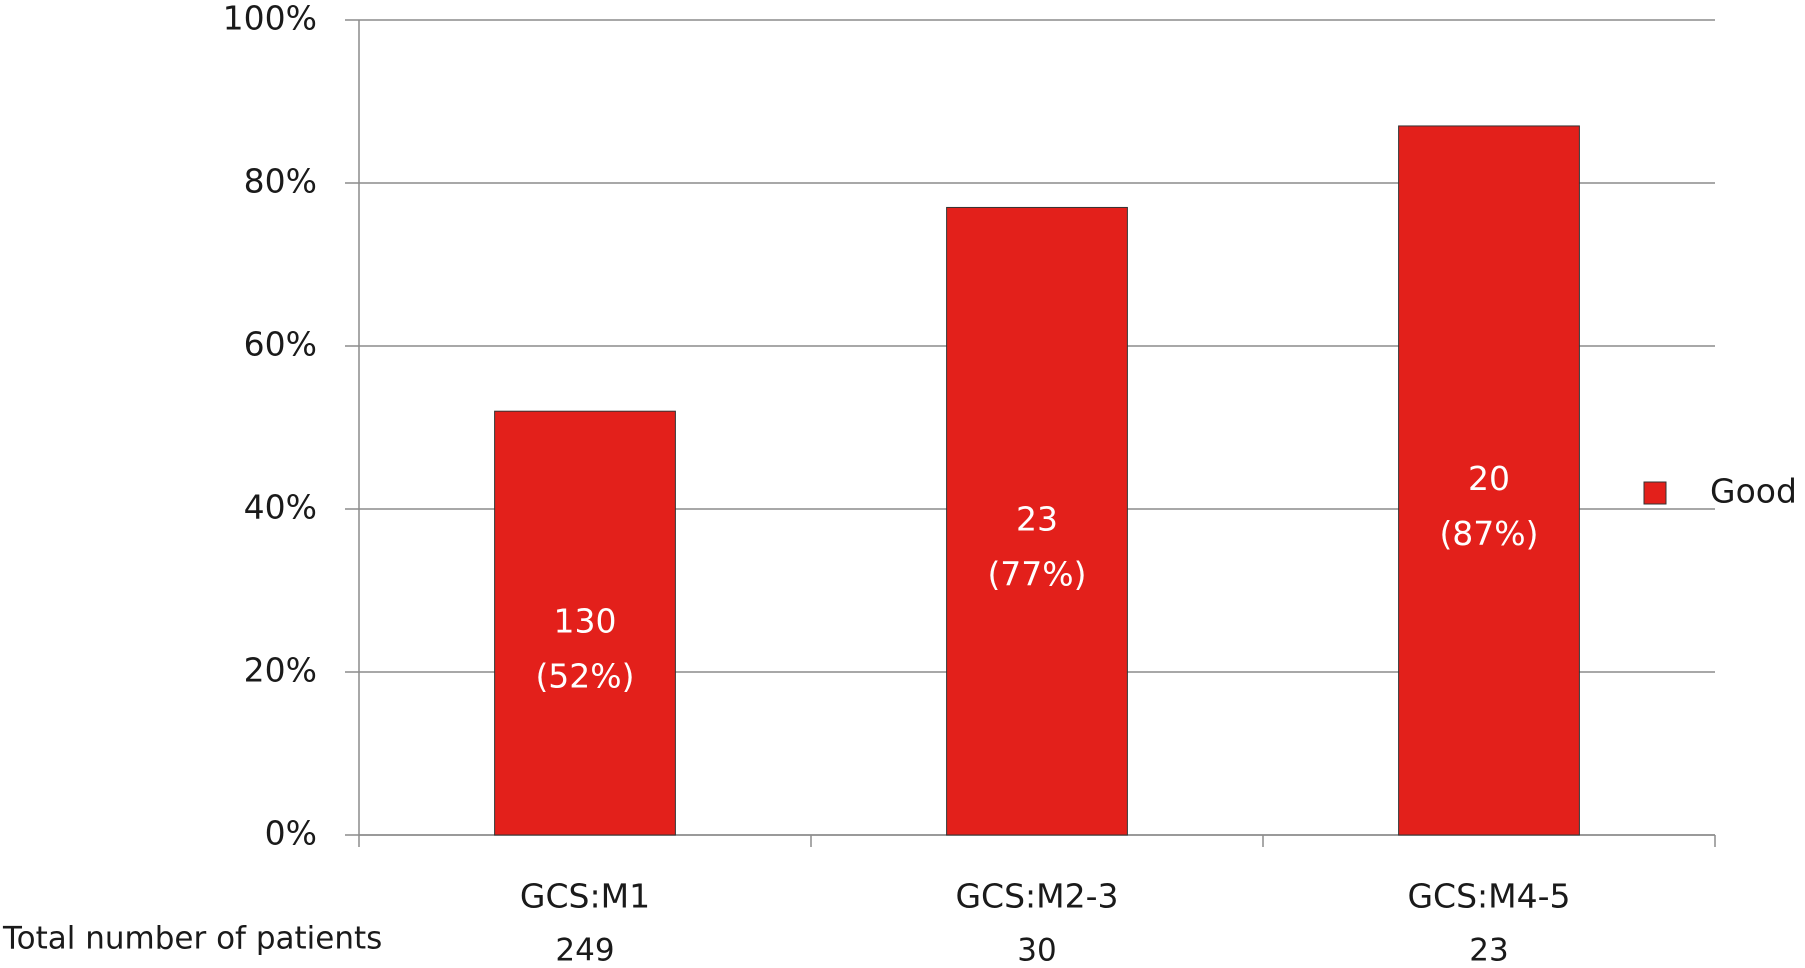  Describe the element at coordinates (280, 507) in the screenshot. I see `y-tick-label: 40%` at that location.